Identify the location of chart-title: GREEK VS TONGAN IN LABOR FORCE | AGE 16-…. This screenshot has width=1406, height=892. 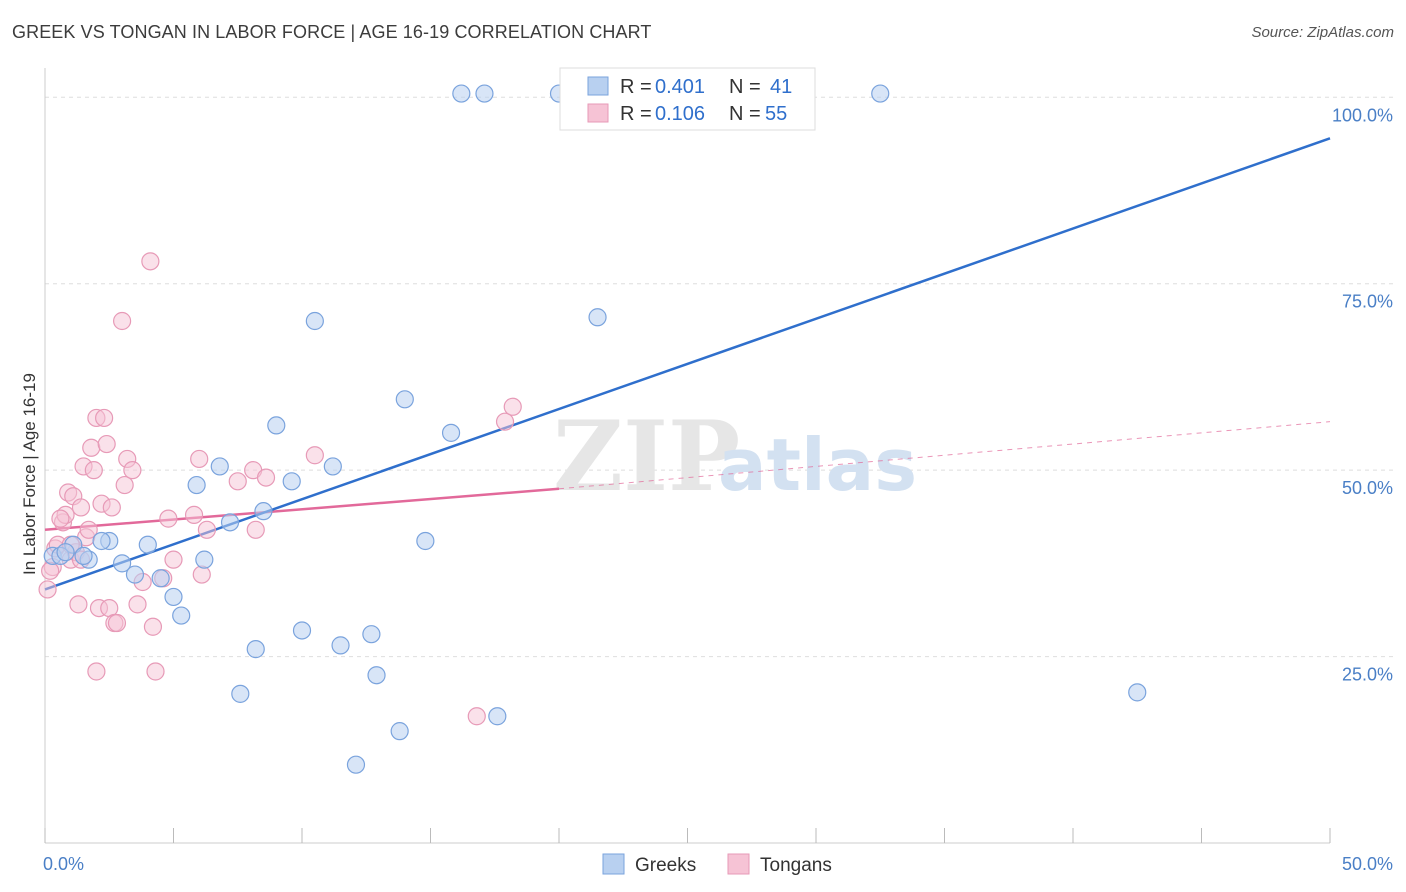
(332, 32).